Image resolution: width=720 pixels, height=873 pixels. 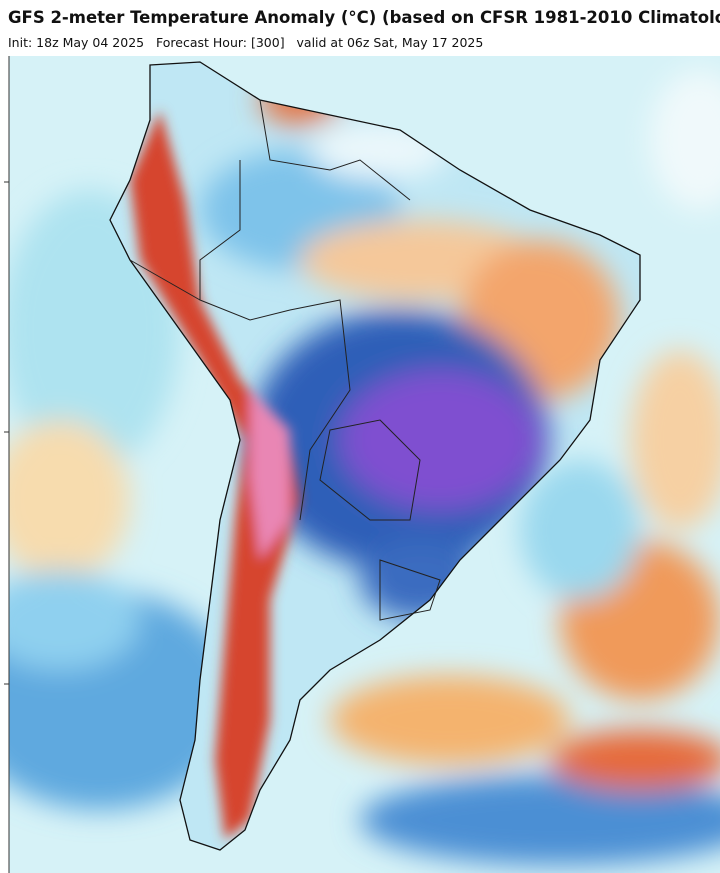 What do you see at coordinates (6, 433) in the screenshot?
I see `lat-ticks` at bounding box center [6, 433].